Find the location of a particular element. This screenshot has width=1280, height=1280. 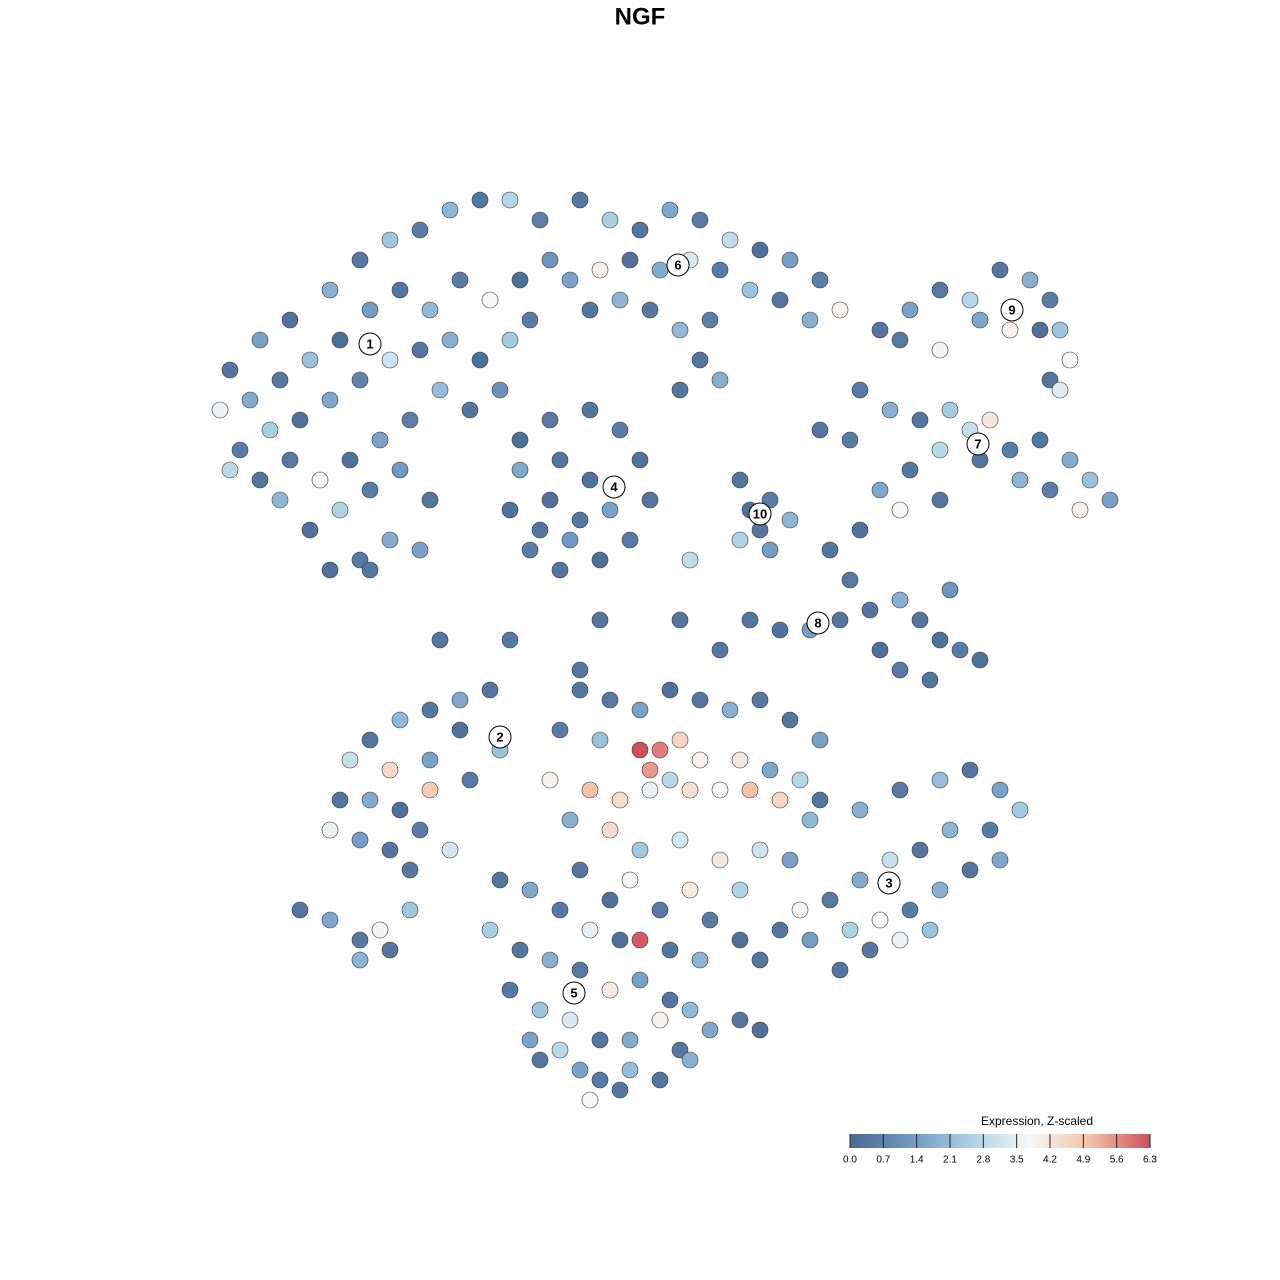

cluster-label: 2 is located at coordinates (499, 736).